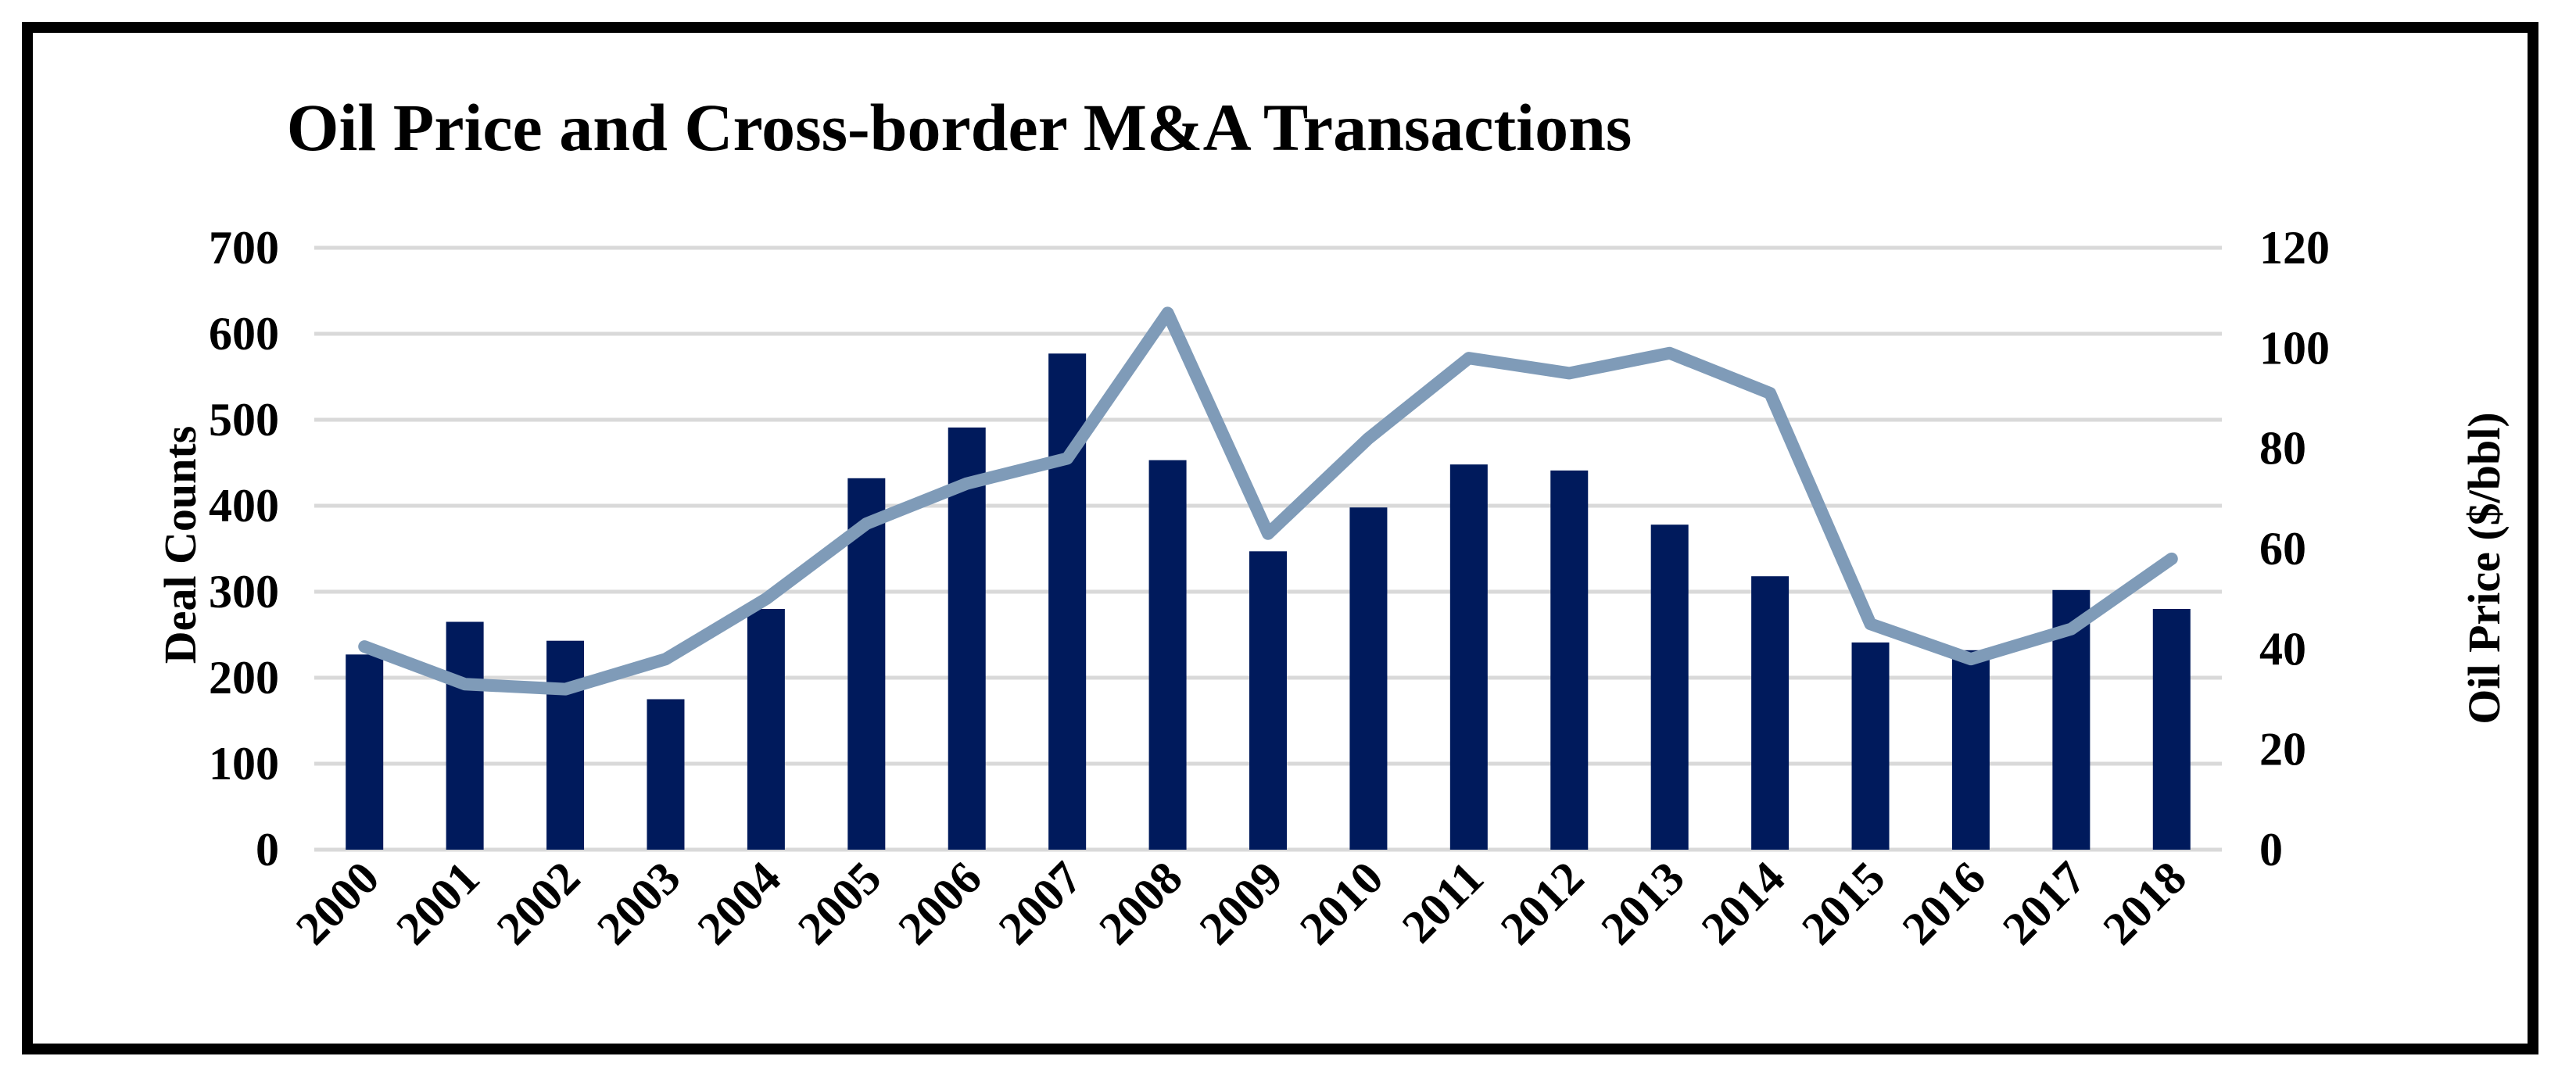 This screenshot has height=1092, width=2576. What do you see at coordinates (538, 903) in the screenshot?
I see `x-axis-tick-label: 2002` at bounding box center [538, 903].